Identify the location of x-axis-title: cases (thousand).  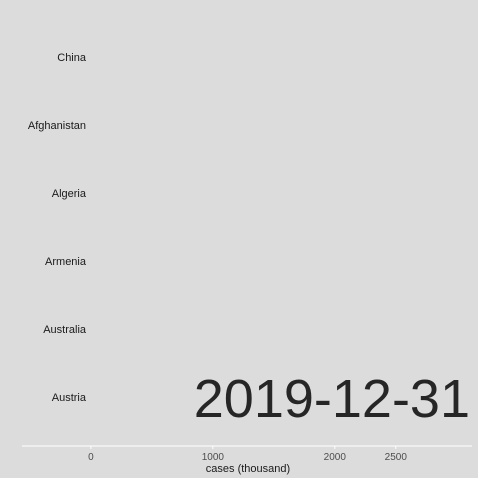
(248, 469).